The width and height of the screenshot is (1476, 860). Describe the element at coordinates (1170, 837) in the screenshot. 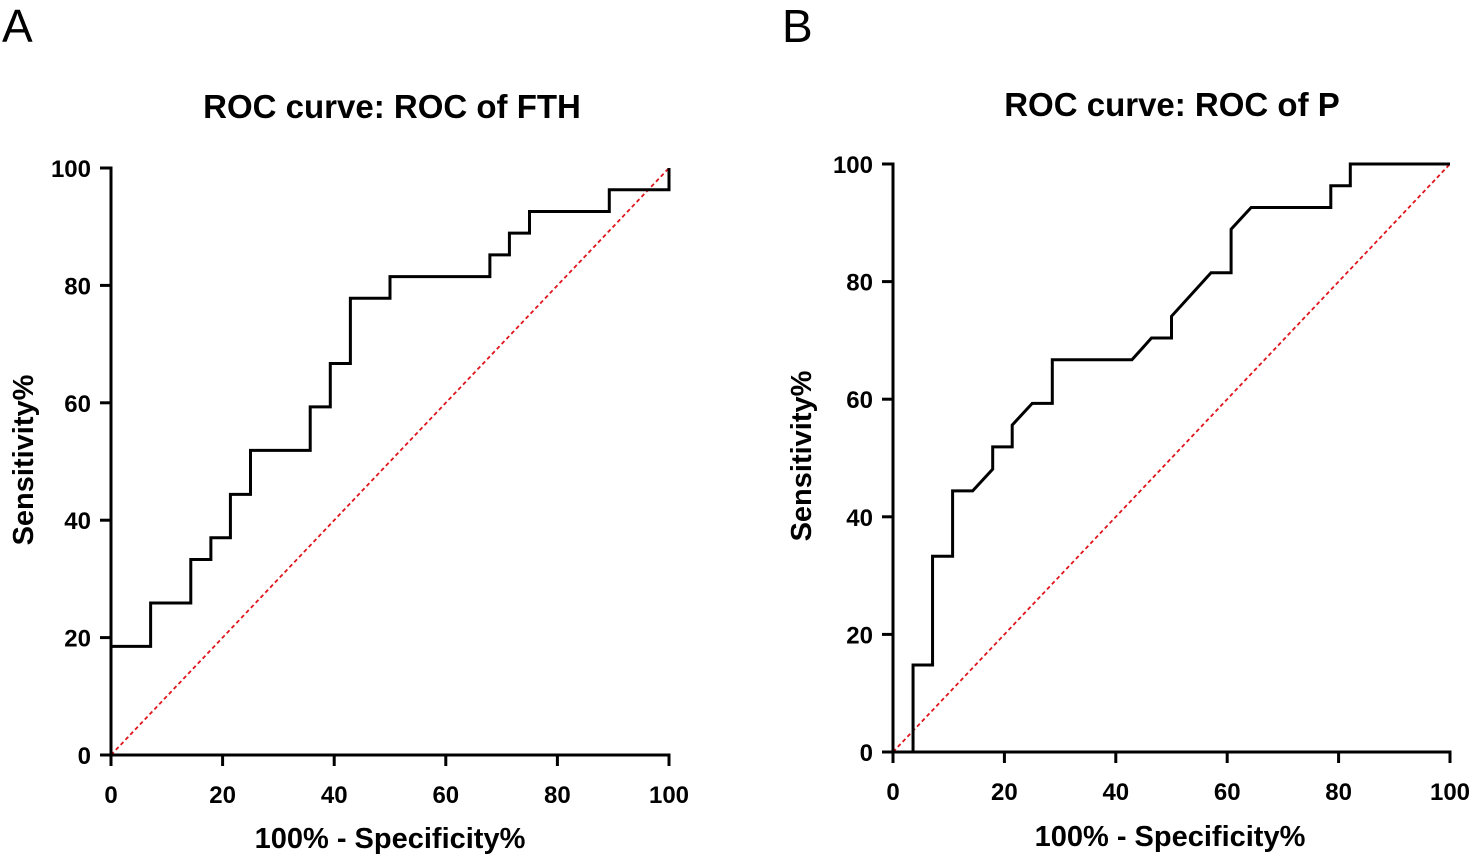

I see `x-axis-label-b: 100% - Specificity%` at that location.